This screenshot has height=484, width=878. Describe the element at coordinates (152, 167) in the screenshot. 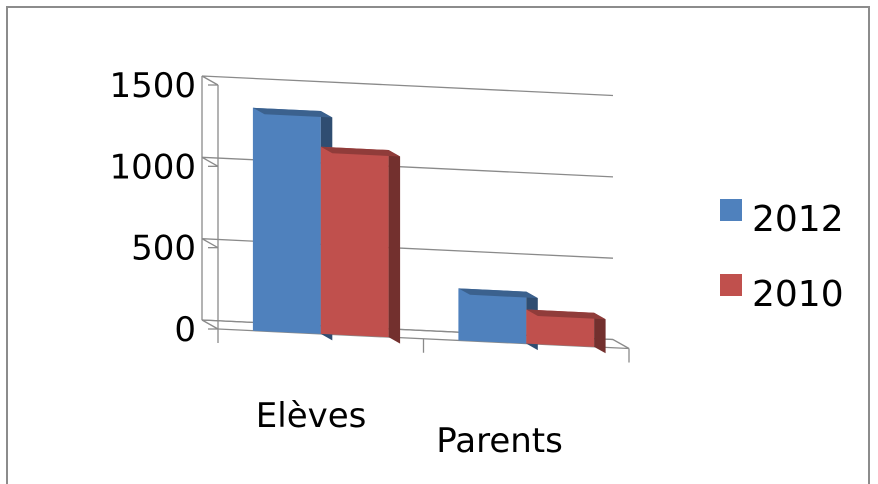

I see `y-tick-label: 1000` at that location.